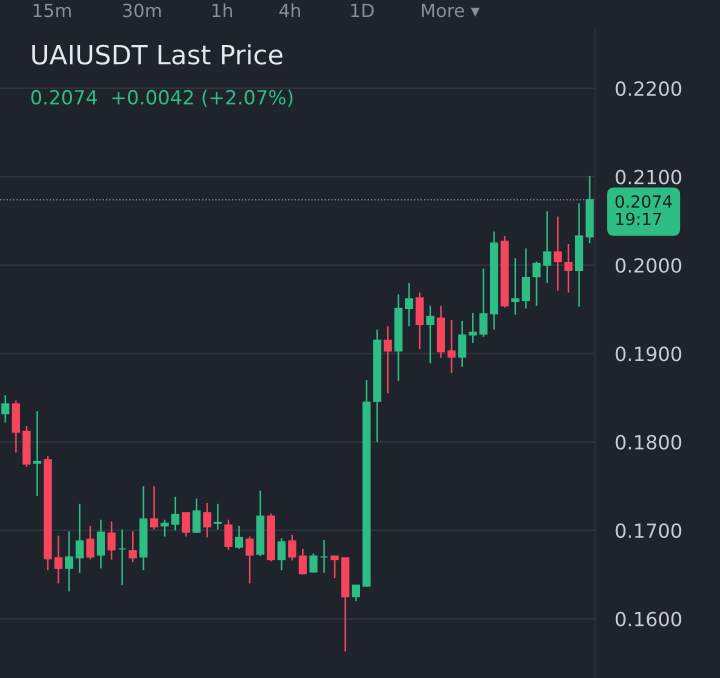  Describe the element at coordinates (161, 98) in the screenshot. I see `text: 0.2074 +0.0042 (+2.07%)` at that location.